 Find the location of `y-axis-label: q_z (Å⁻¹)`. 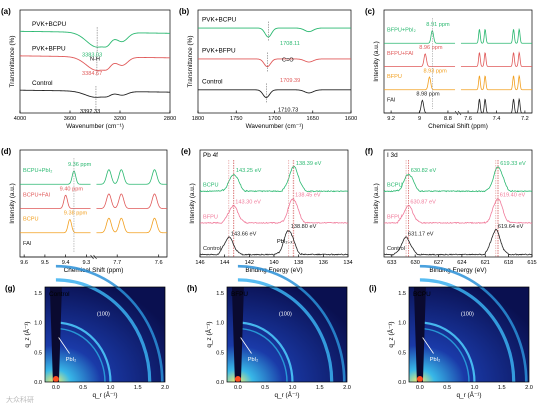

y-axis-label: q_z (Å⁻¹) is located at coordinates (390, 334).